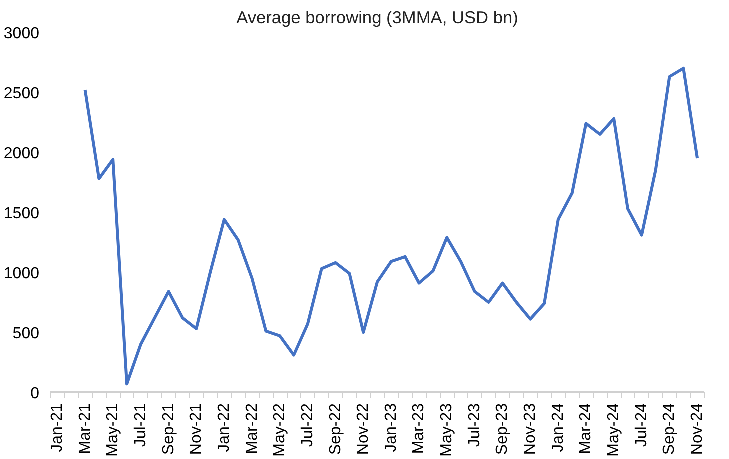 This screenshot has width=729, height=459. I want to click on x-tick-label: May-24, so click(614, 430).